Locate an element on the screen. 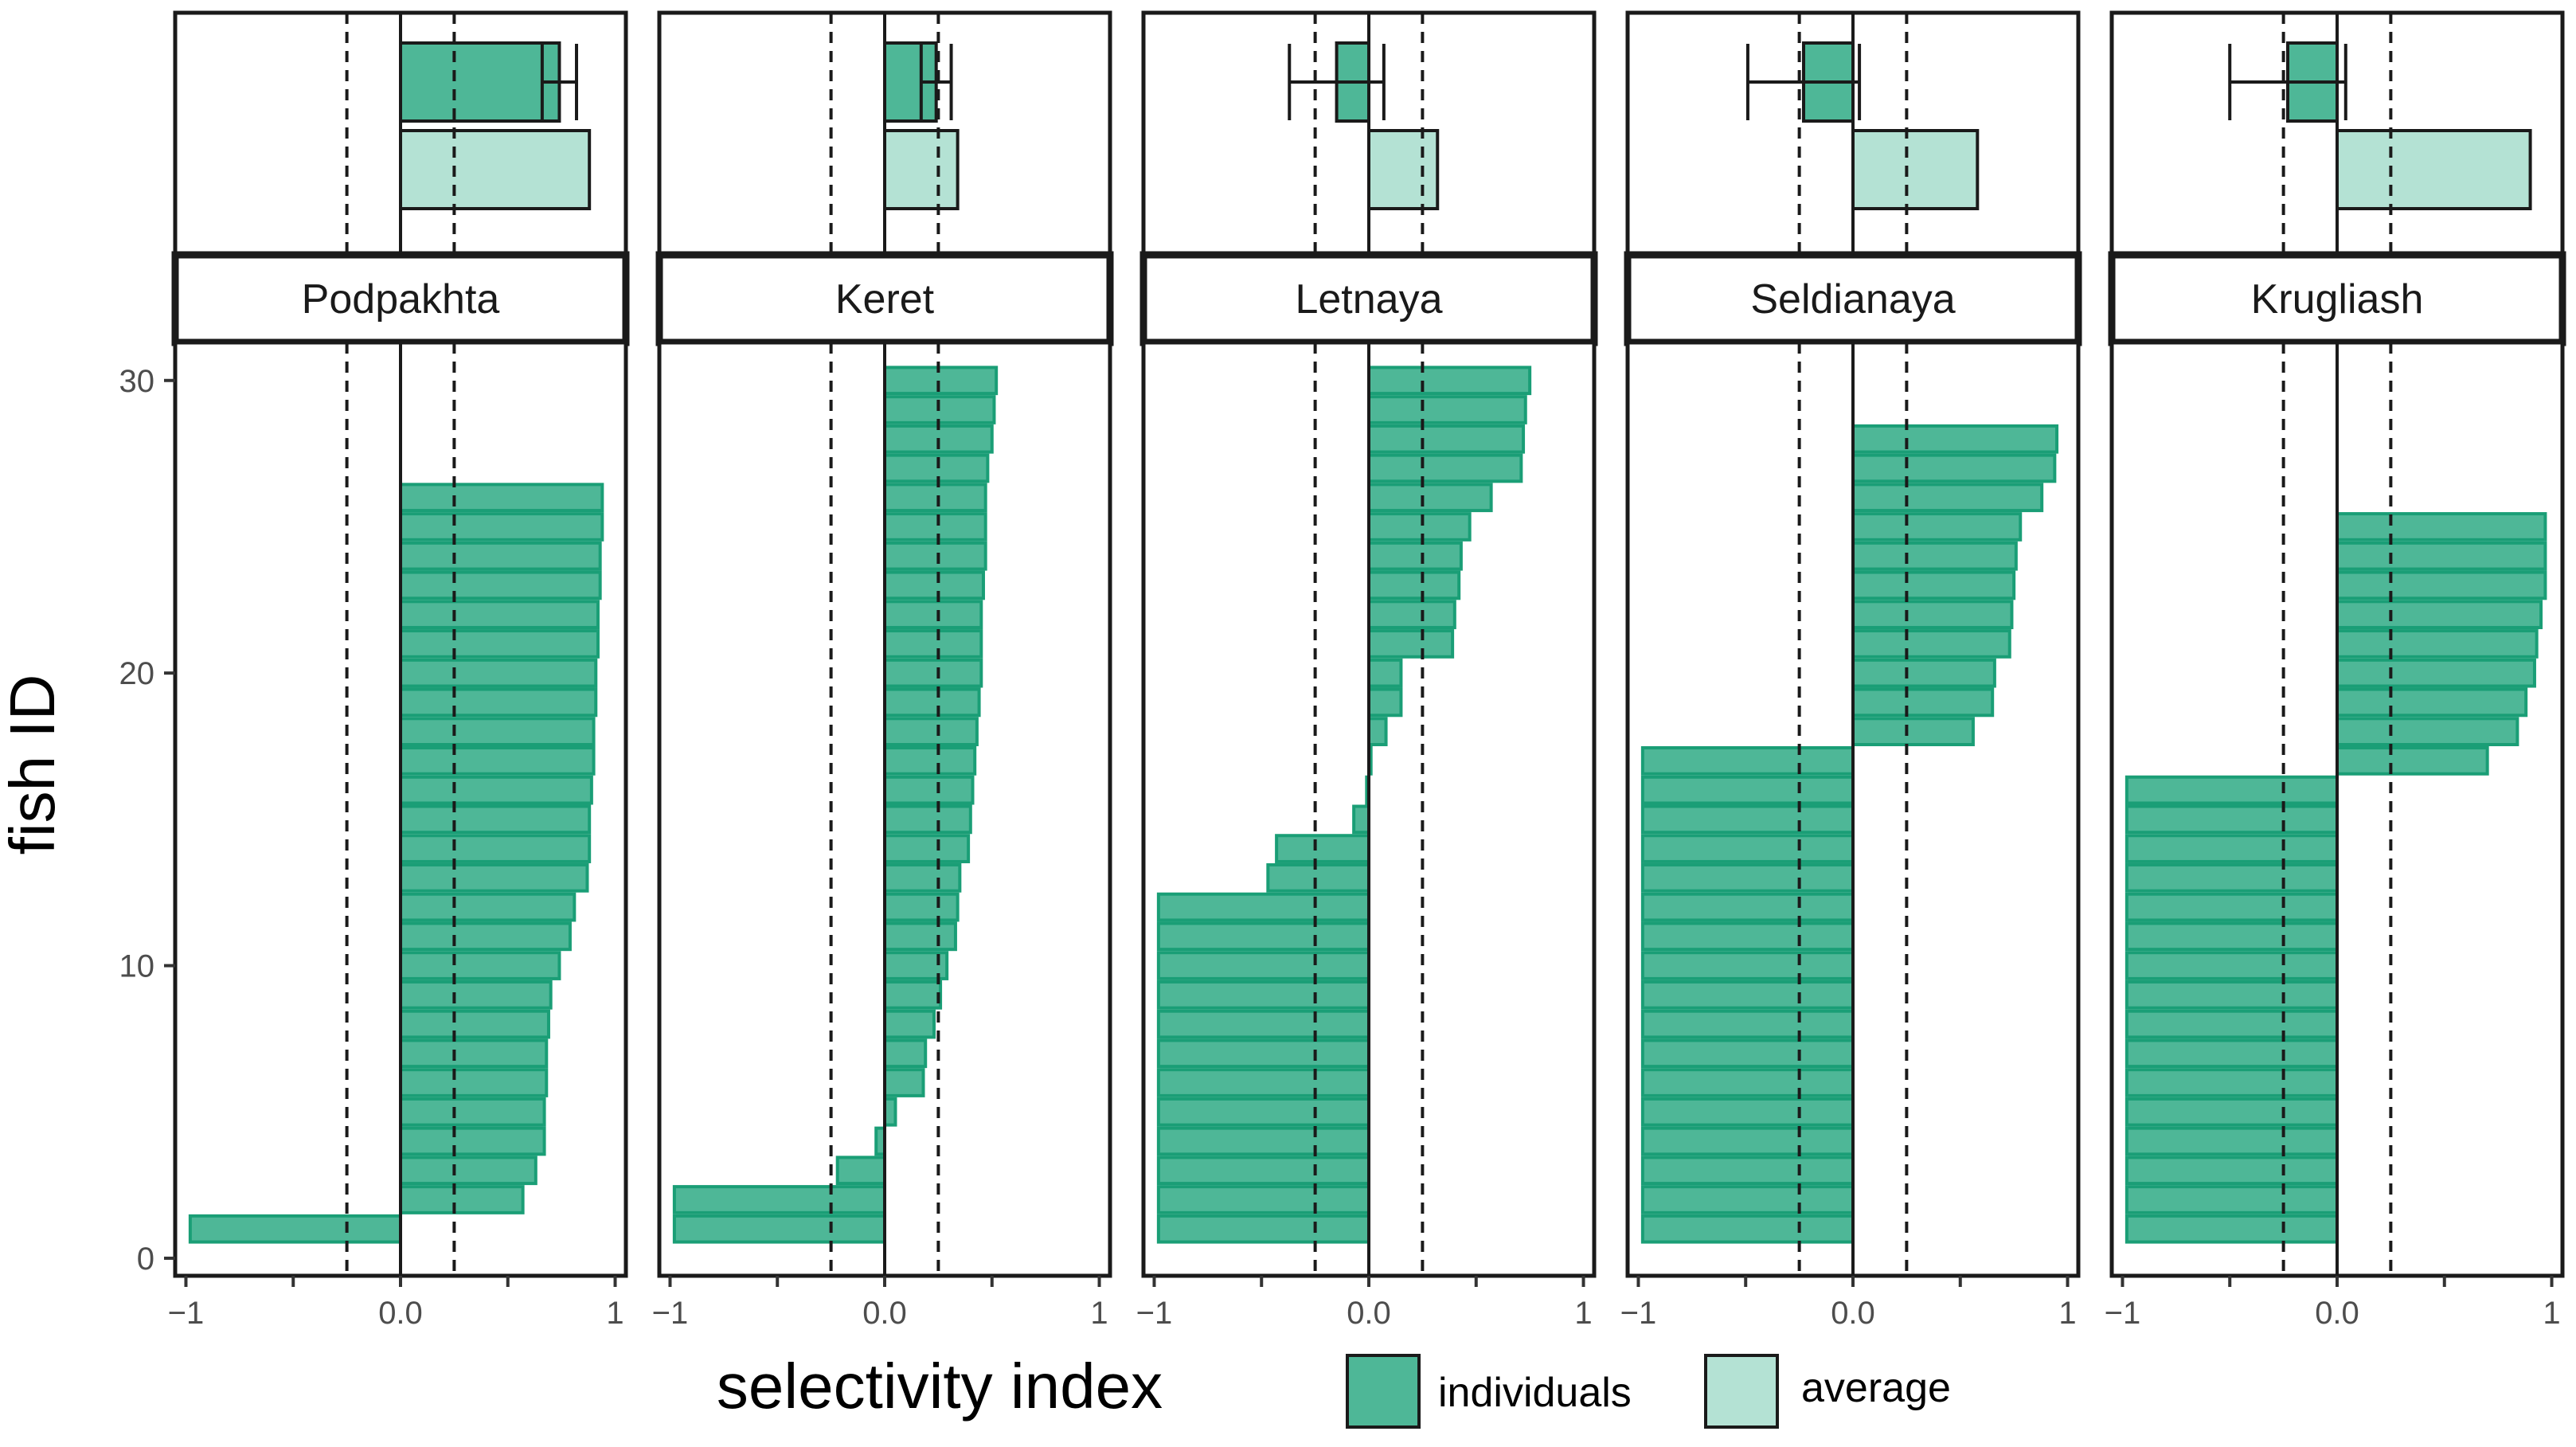 This screenshot has width=2576, height=1447. strip-label: Krugliash is located at coordinates (2338, 299).